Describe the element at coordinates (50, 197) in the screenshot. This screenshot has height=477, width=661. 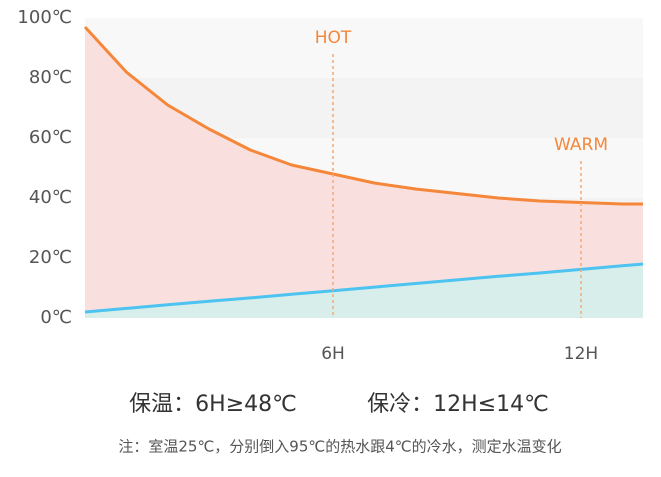
I see `y-tick-label: 40℃` at that location.